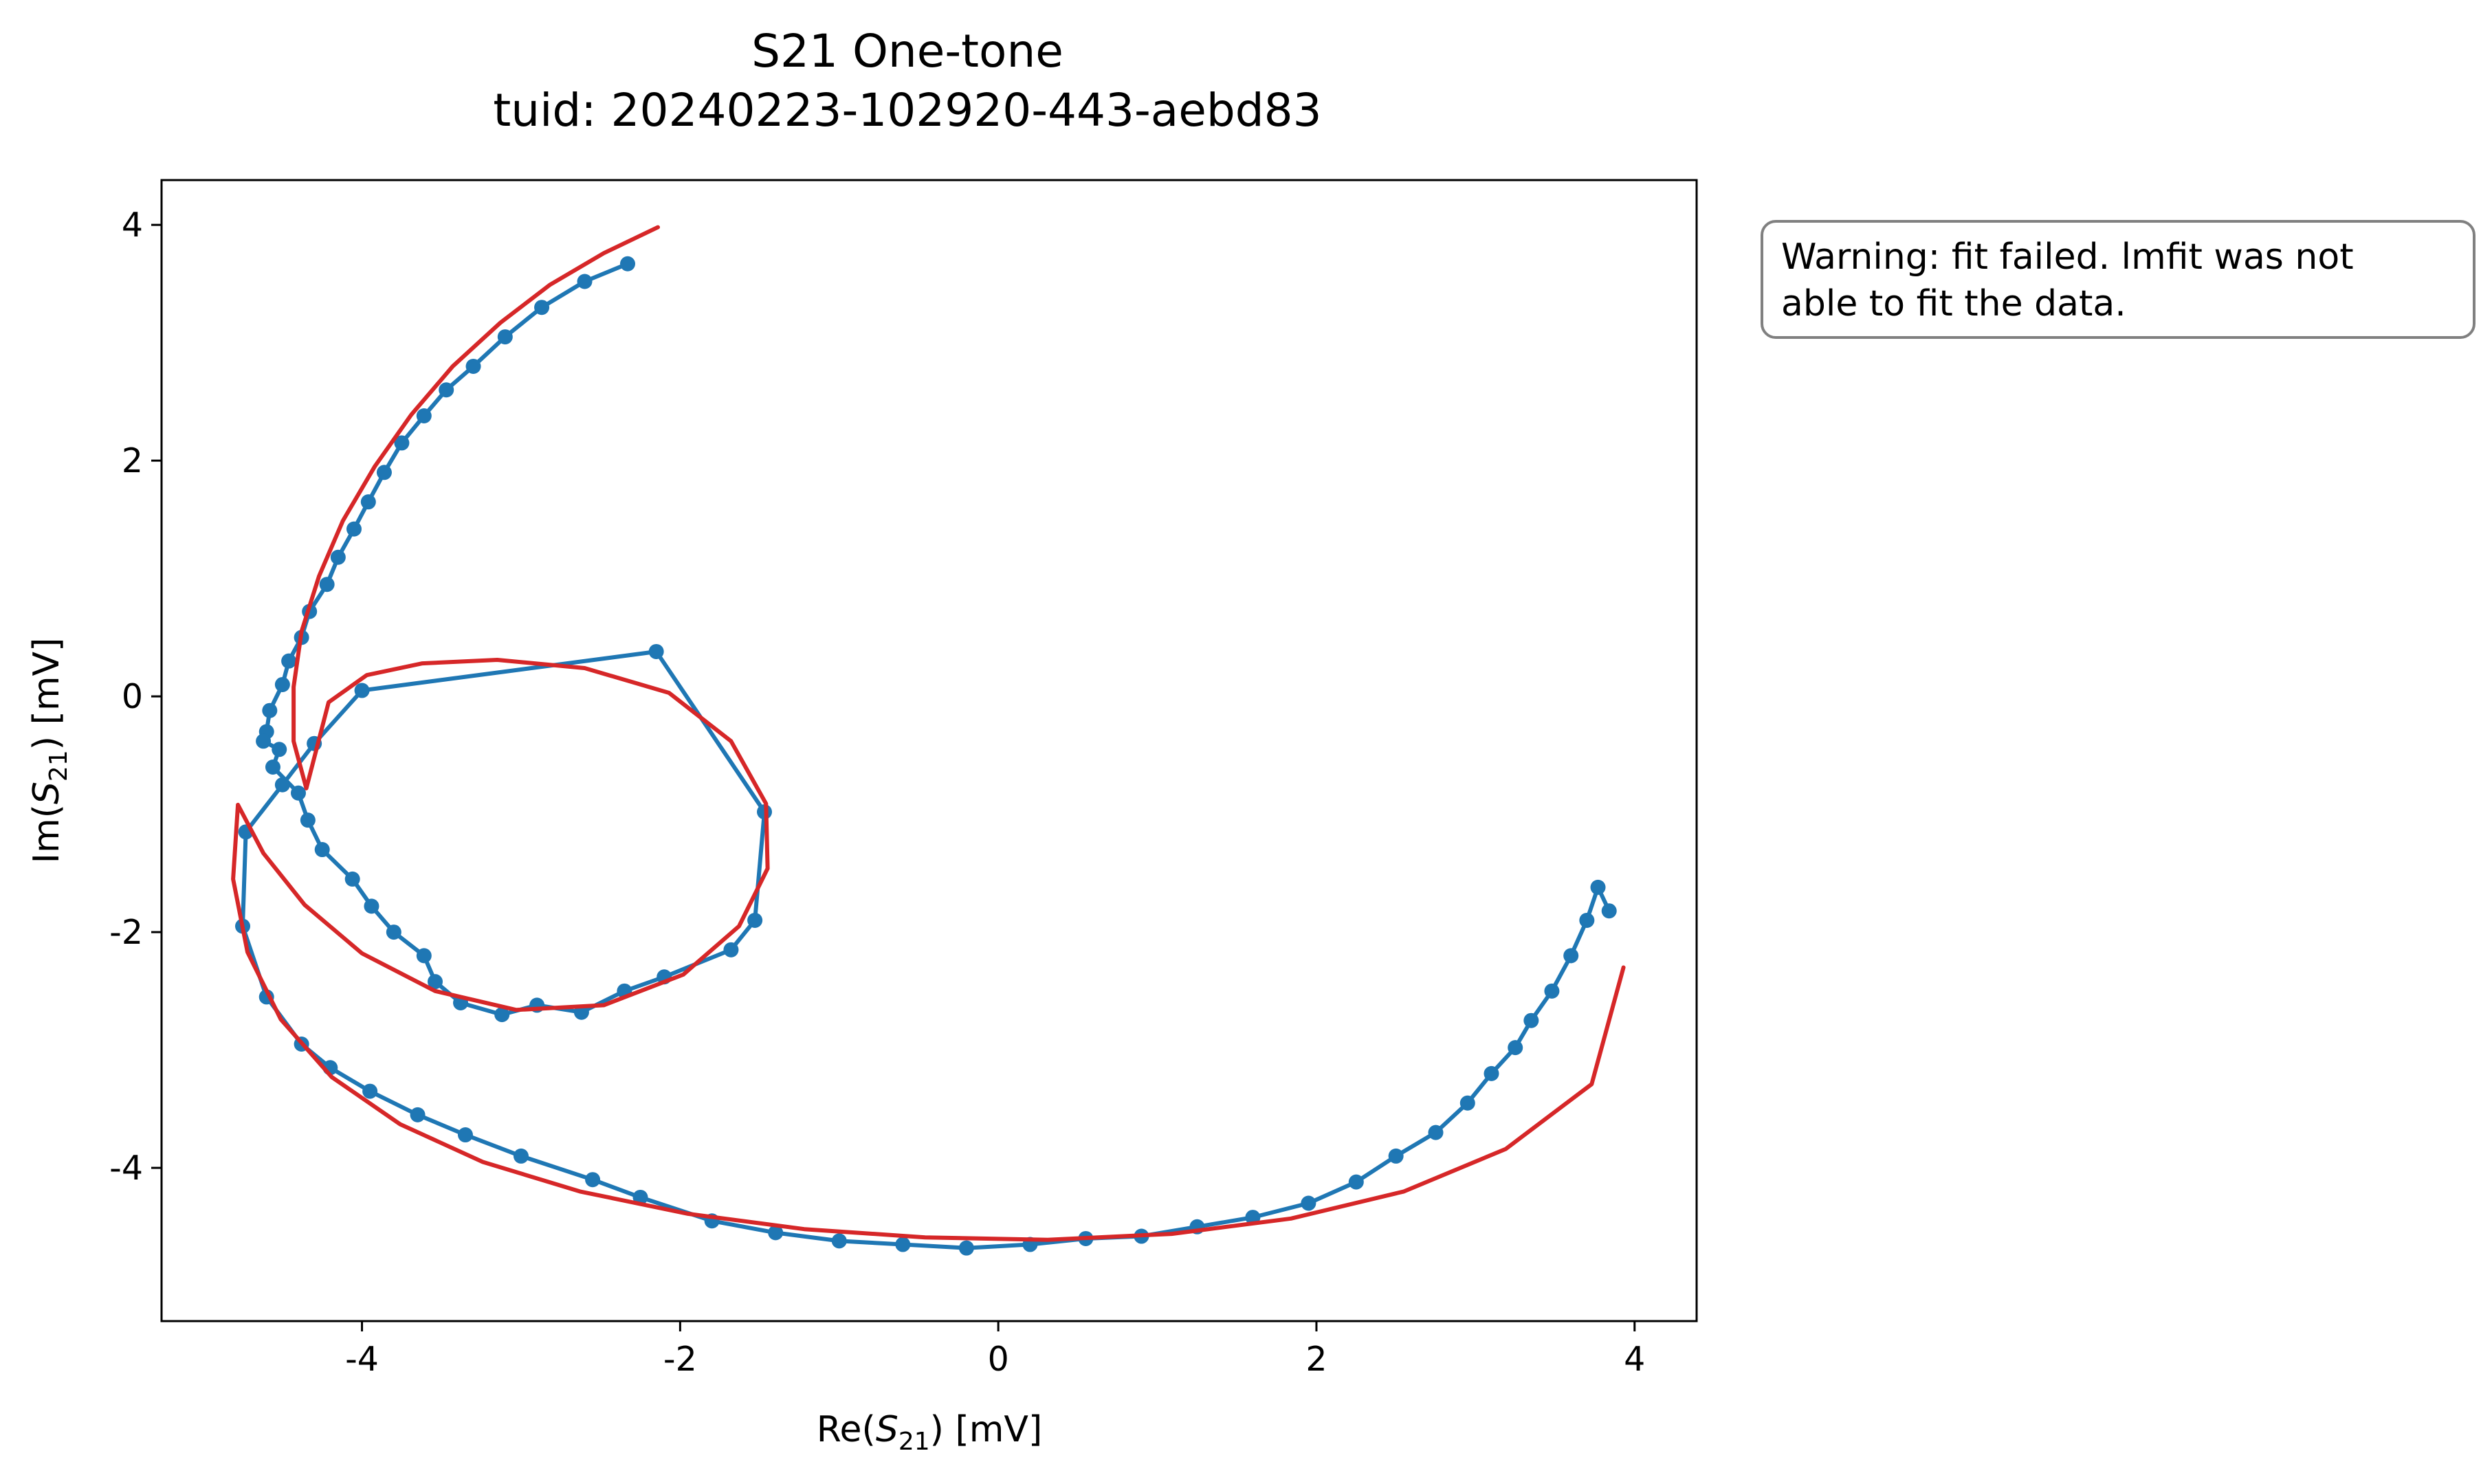 This screenshot has width=2492, height=1484. What do you see at coordinates (132, 696) in the screenshot?
I see `y-tick-label: 0` at bounding box center [132, 696].